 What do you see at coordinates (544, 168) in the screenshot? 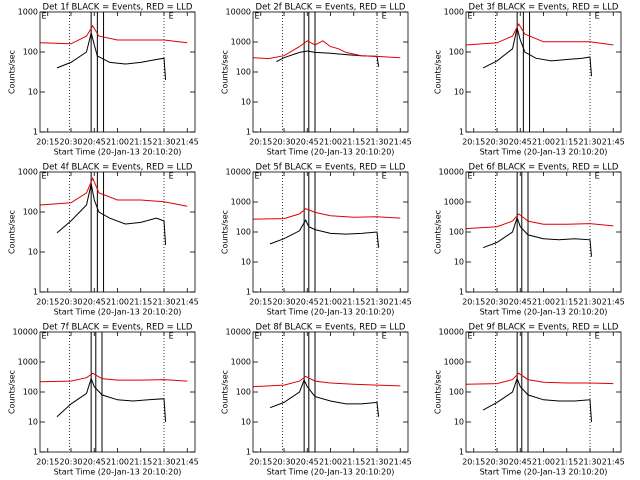
I see `panel-title: Det 6f BLACK = Events, RED = LLD` at bounding box center [544, 168].